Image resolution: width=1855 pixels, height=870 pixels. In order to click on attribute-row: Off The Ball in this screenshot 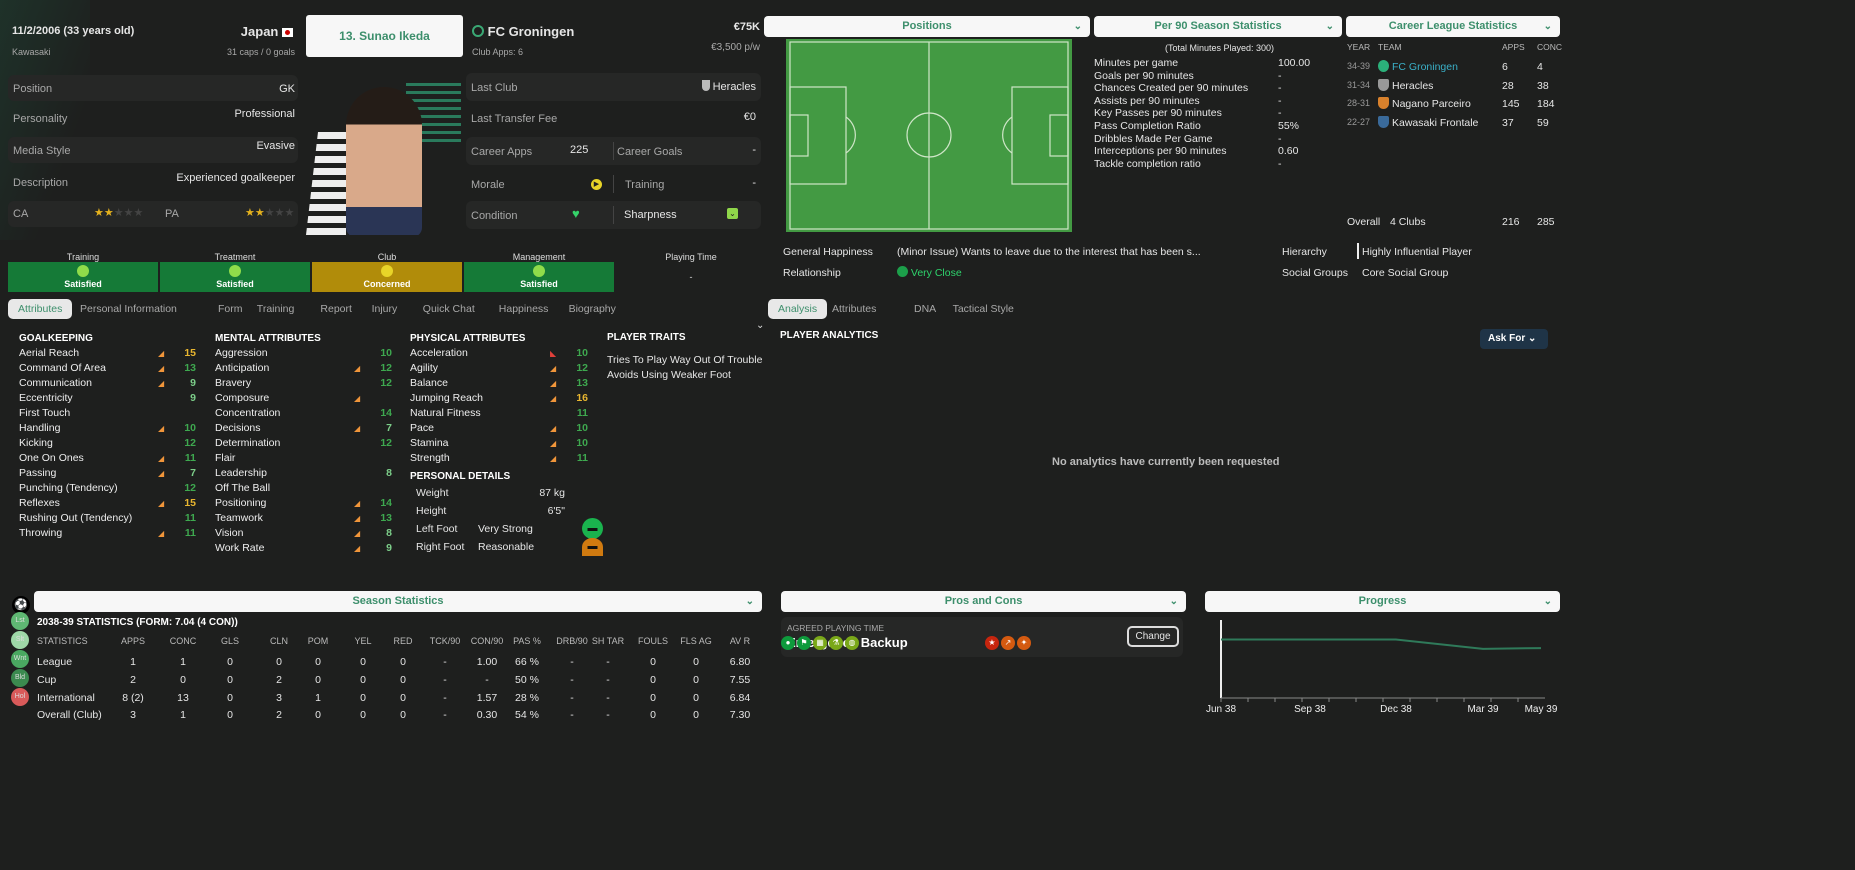, I will do `click(307, 489)`.